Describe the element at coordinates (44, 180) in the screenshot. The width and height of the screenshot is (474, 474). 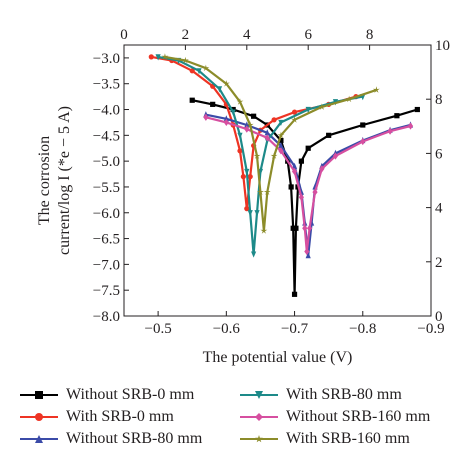
I see `y-axis-label-line1: The corrosion` at that location.